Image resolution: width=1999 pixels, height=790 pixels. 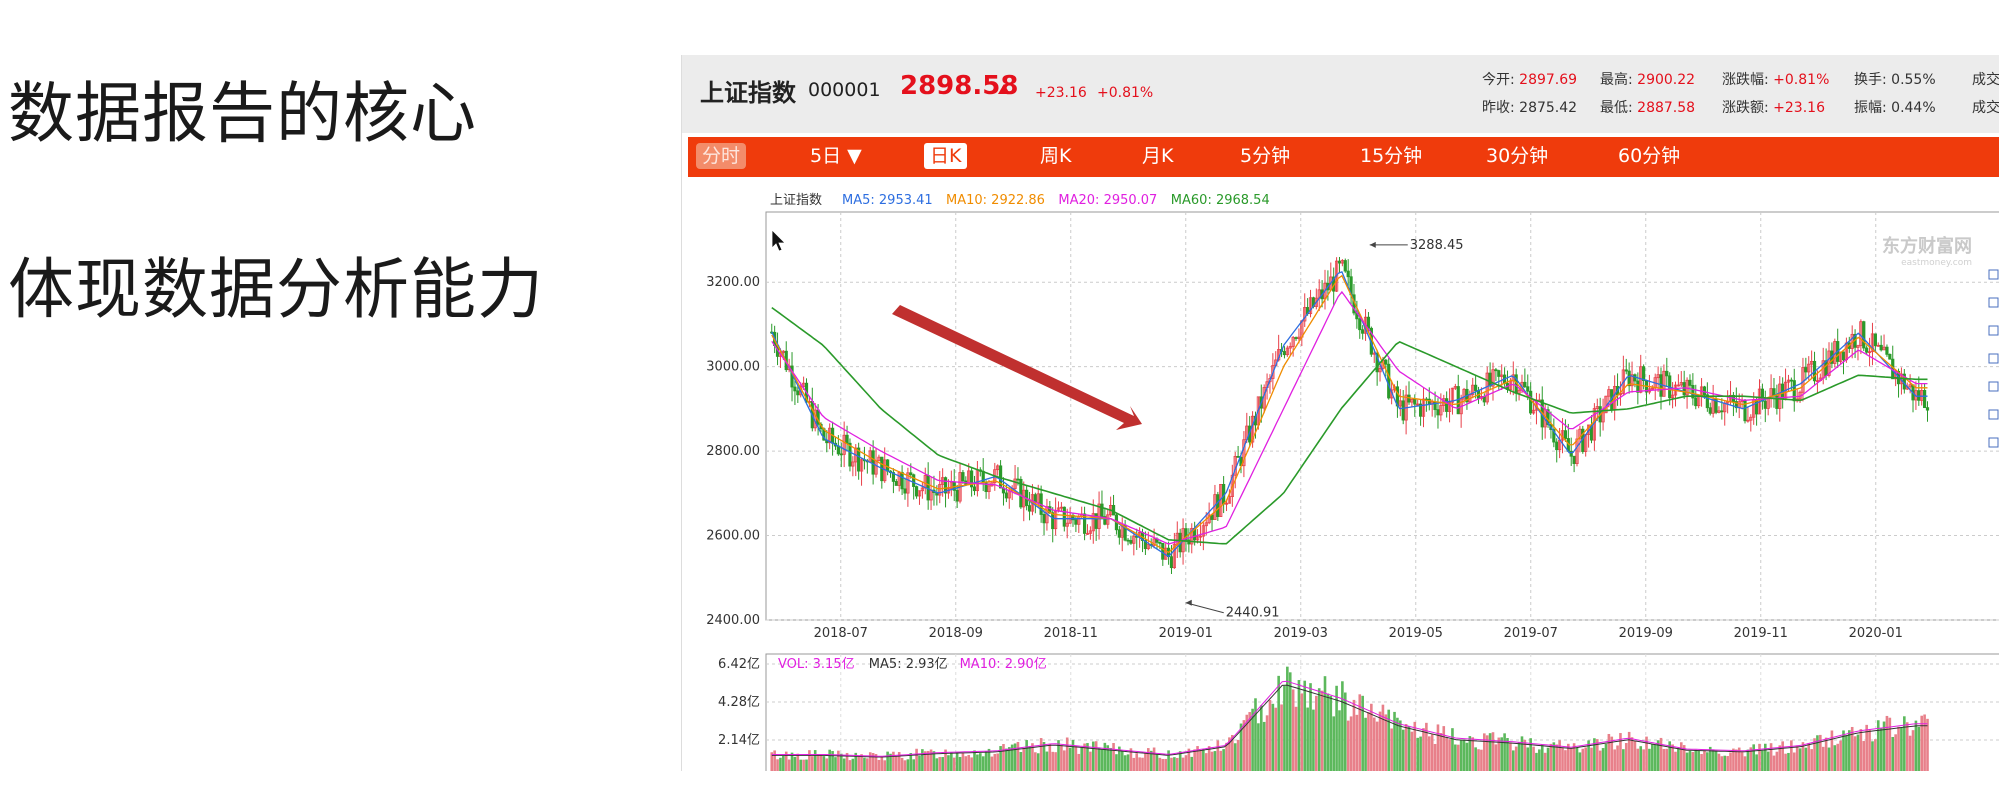 I want to click on tab-5: 月K, so click(x=1158, y=156).